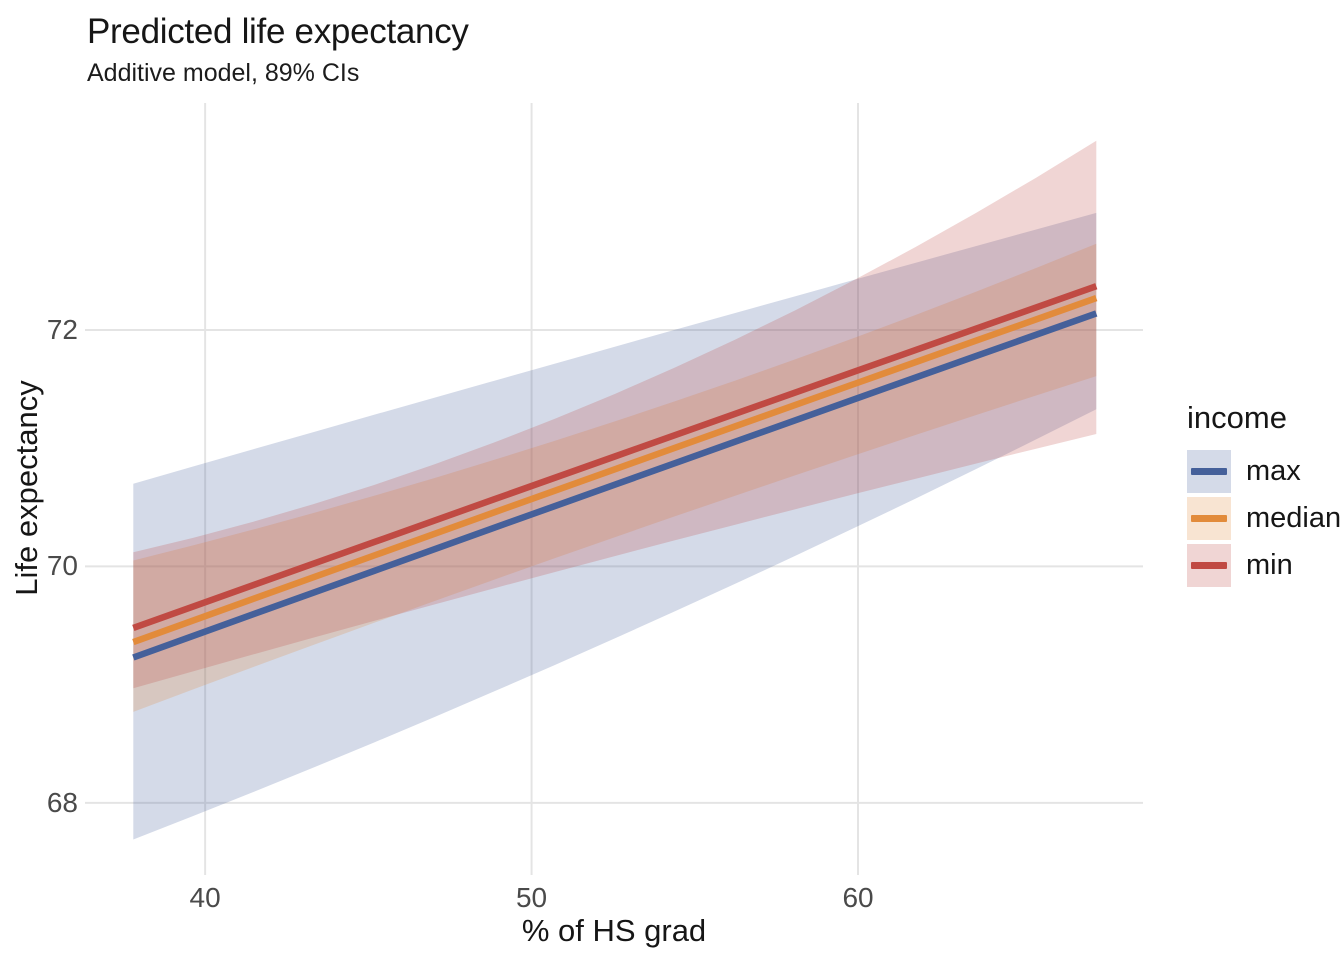 The image size is (1344, 960). I want to click on legend: income max median min, so click(1264, 493).